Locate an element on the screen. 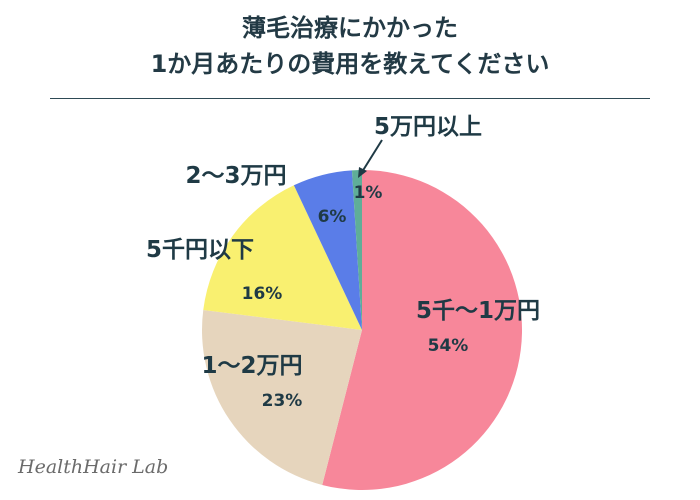 The height and width of the screenshot is (500, 700). chart-title-line-2: 1か月あたりの費用を教えてください is located at coordinates (350, 64).